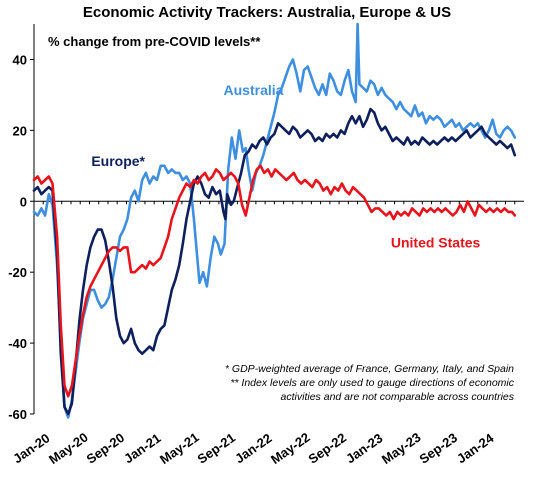 This screenshot has width=534, height=477. Describe the element at coordinates (68, 449) in the screenshot. I see `x-tick-label: May-20` at that location.